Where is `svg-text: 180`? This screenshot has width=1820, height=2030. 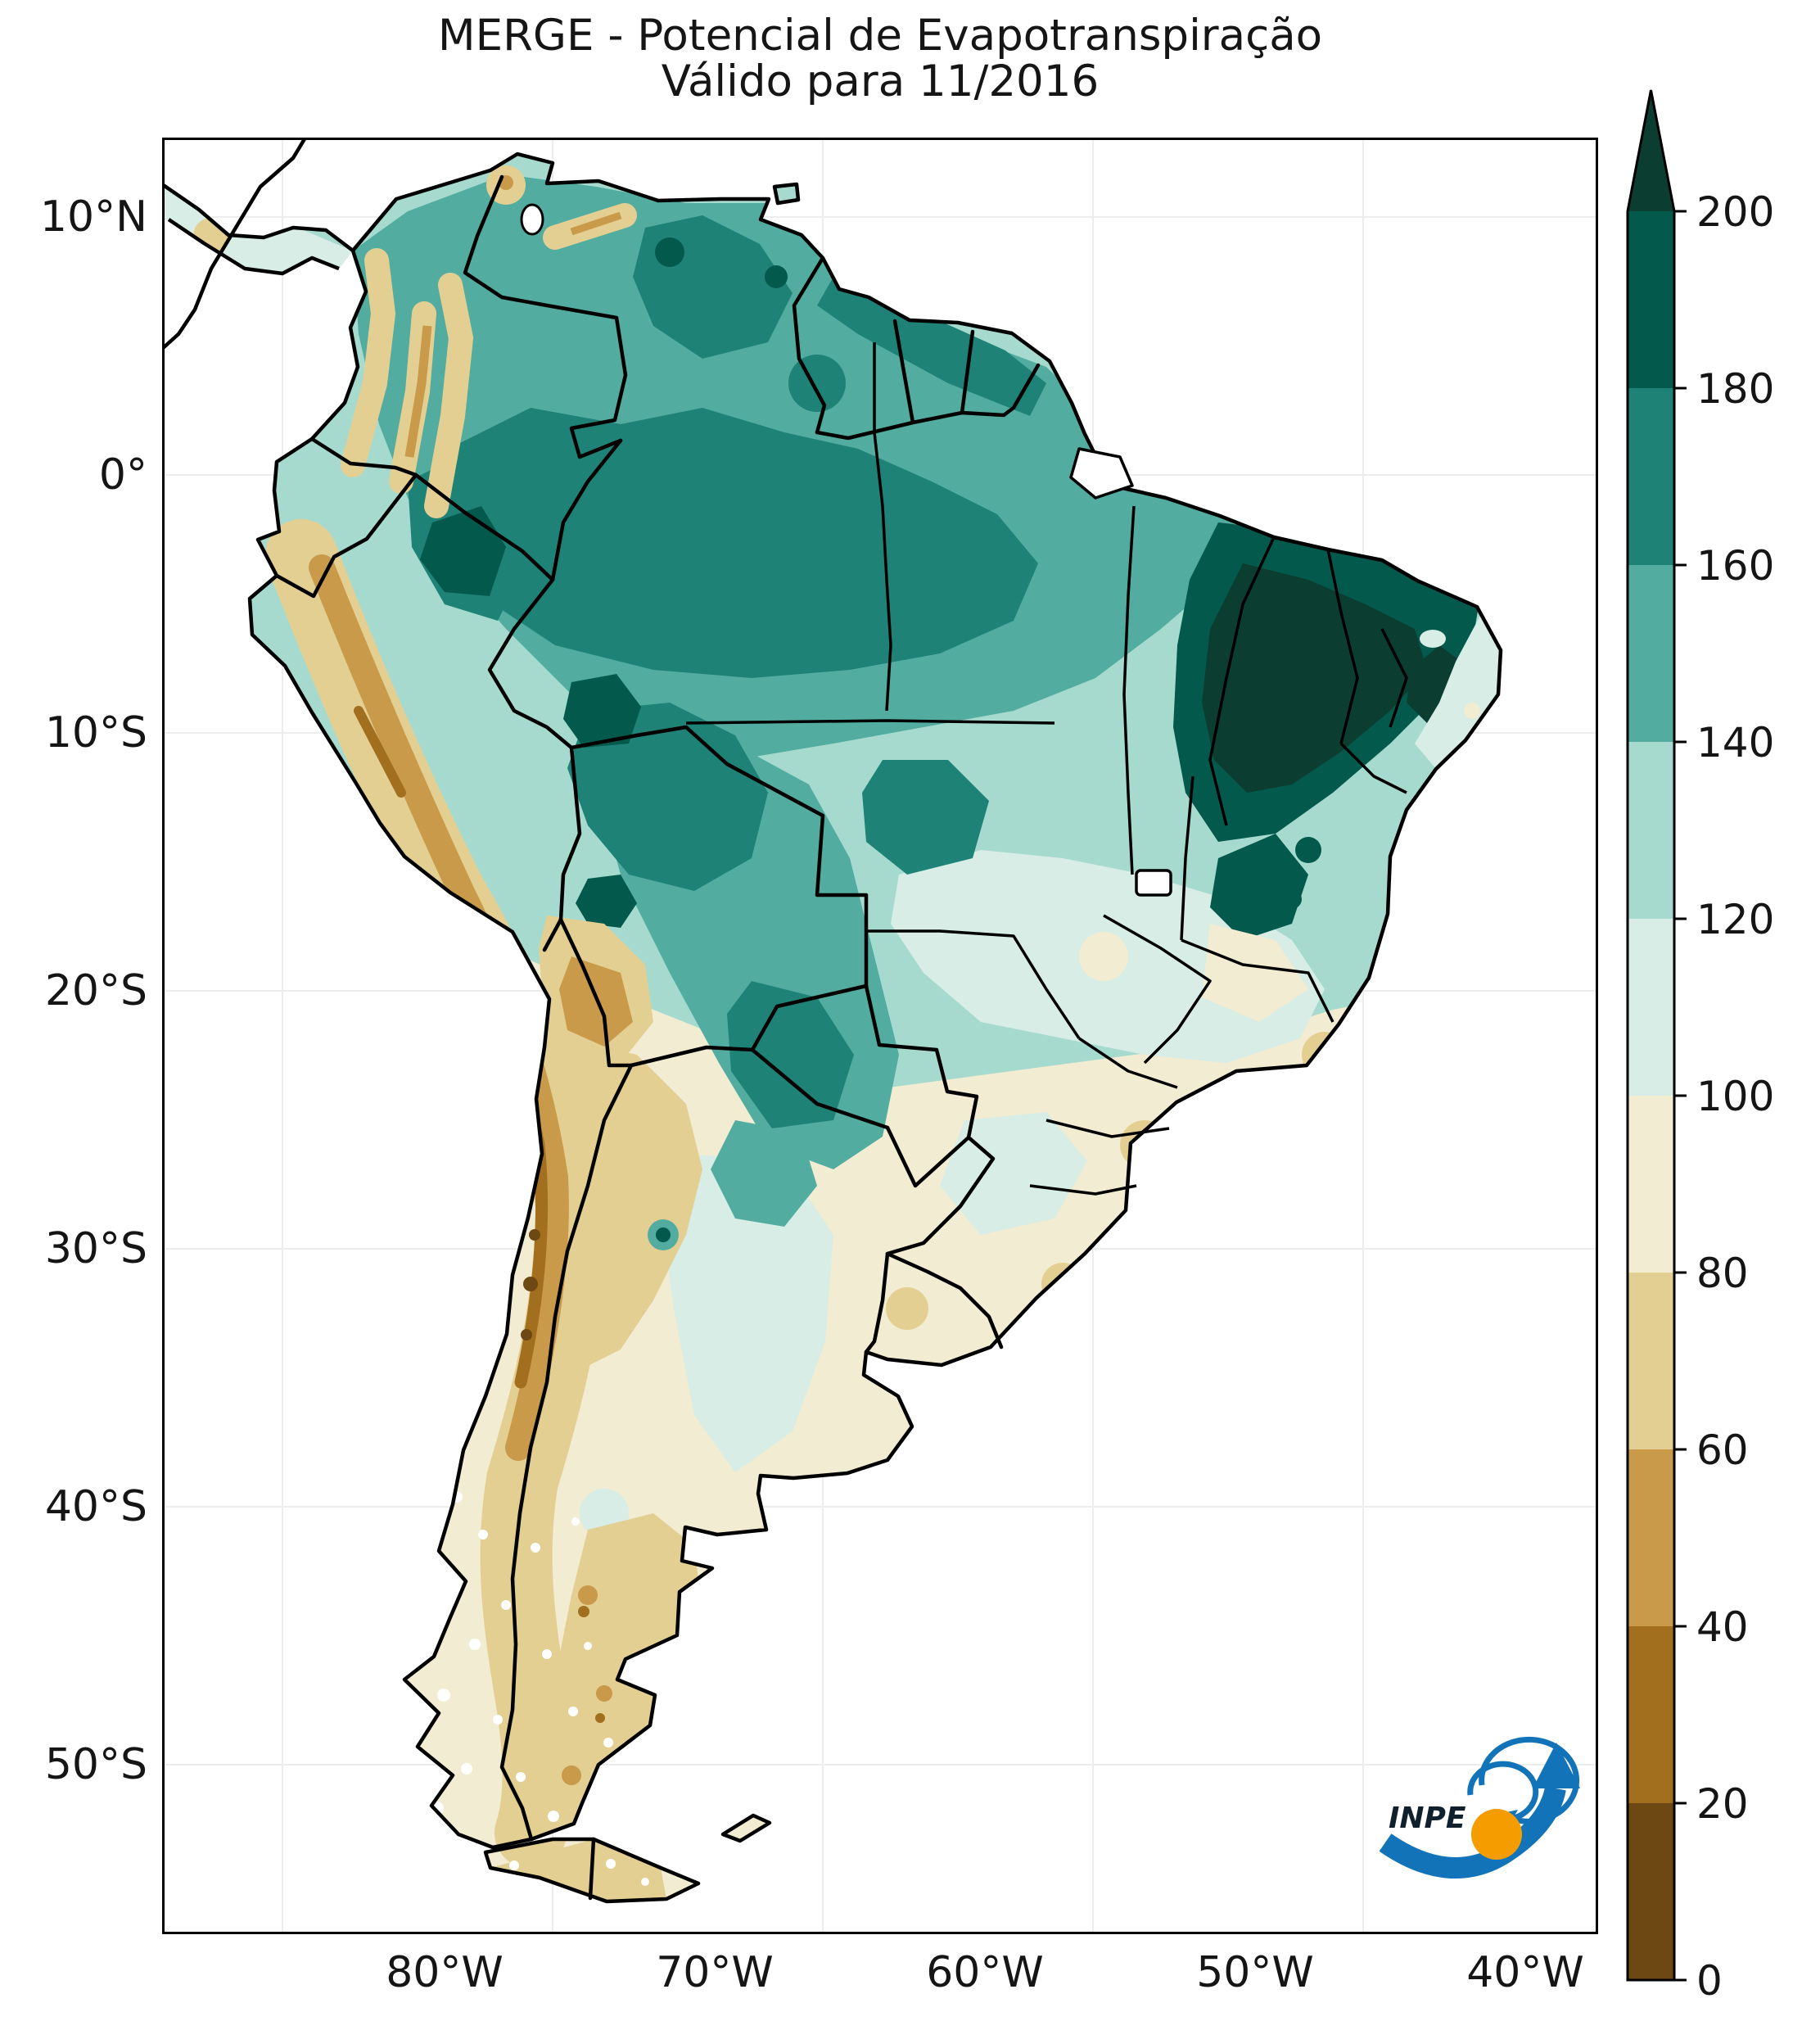 svg-text: 180 is located at coordinates (1735, 389).